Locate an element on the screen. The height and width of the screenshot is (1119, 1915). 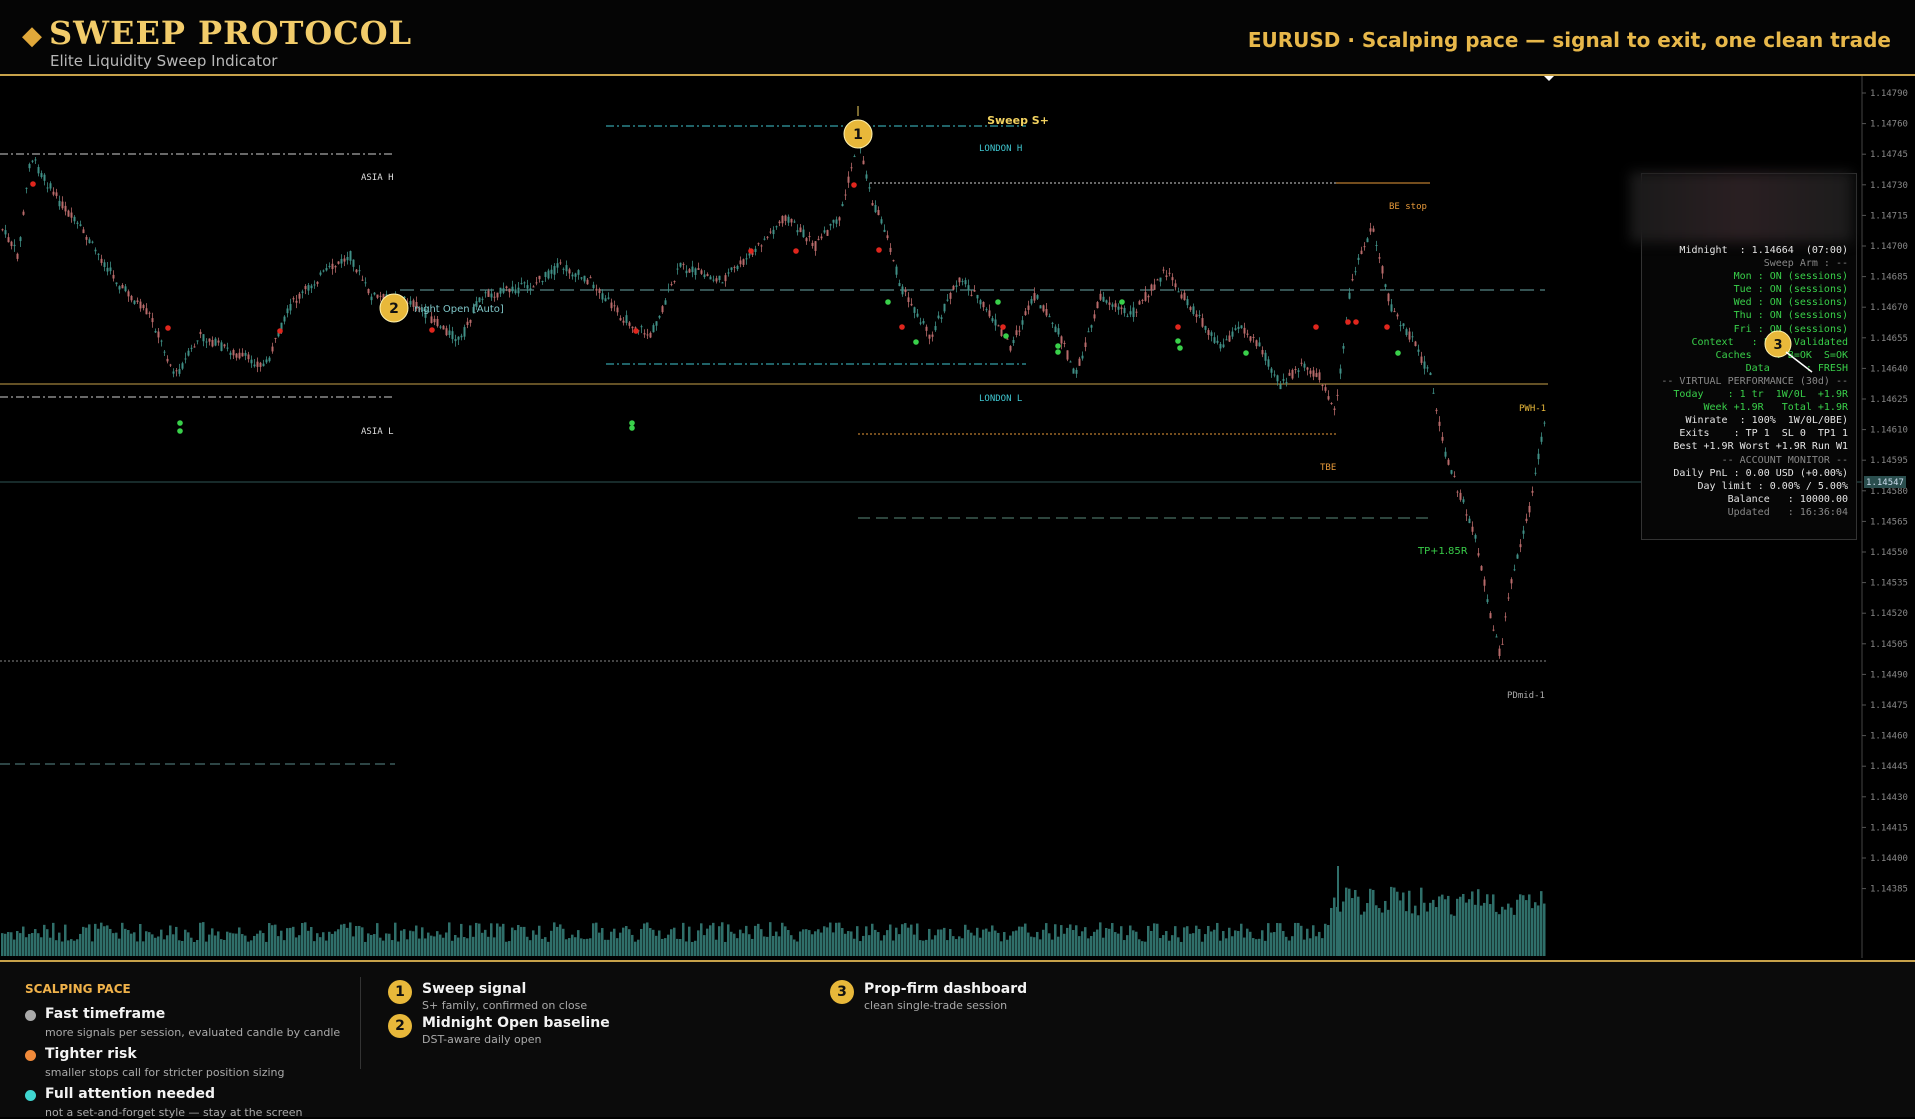
volume-bars is located at coordinates (773, 911).